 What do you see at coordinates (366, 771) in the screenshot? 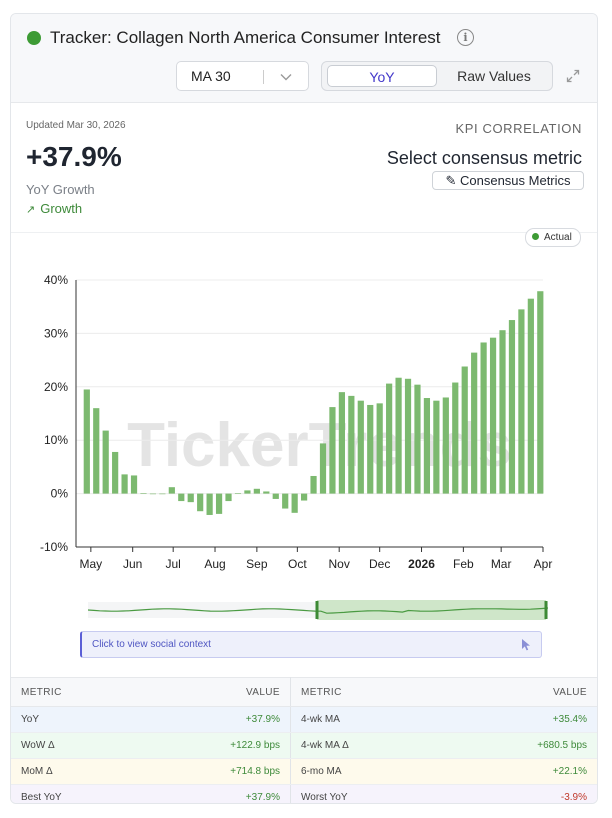
I see `metric-name: 6-mo MA` at bounding box center [366, 771].